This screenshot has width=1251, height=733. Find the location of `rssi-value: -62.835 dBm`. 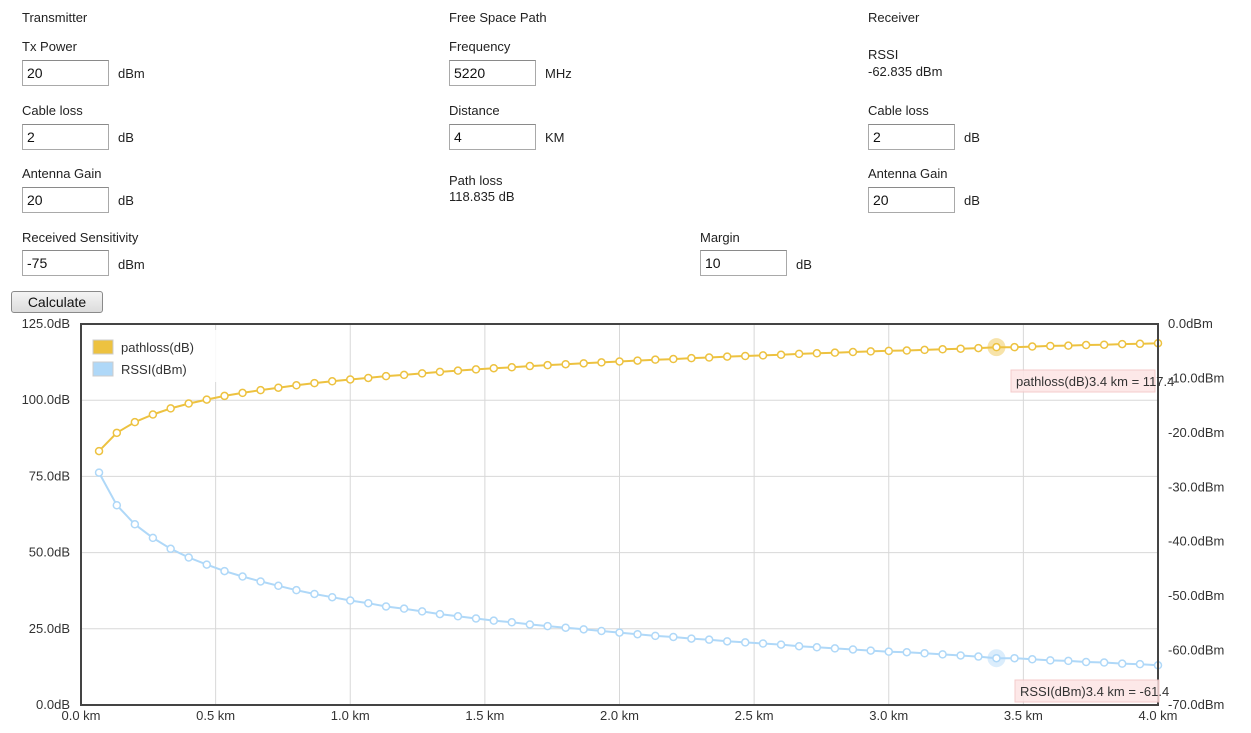

rssi-value: -62.835 dBm is located at coordinates (905, 71).